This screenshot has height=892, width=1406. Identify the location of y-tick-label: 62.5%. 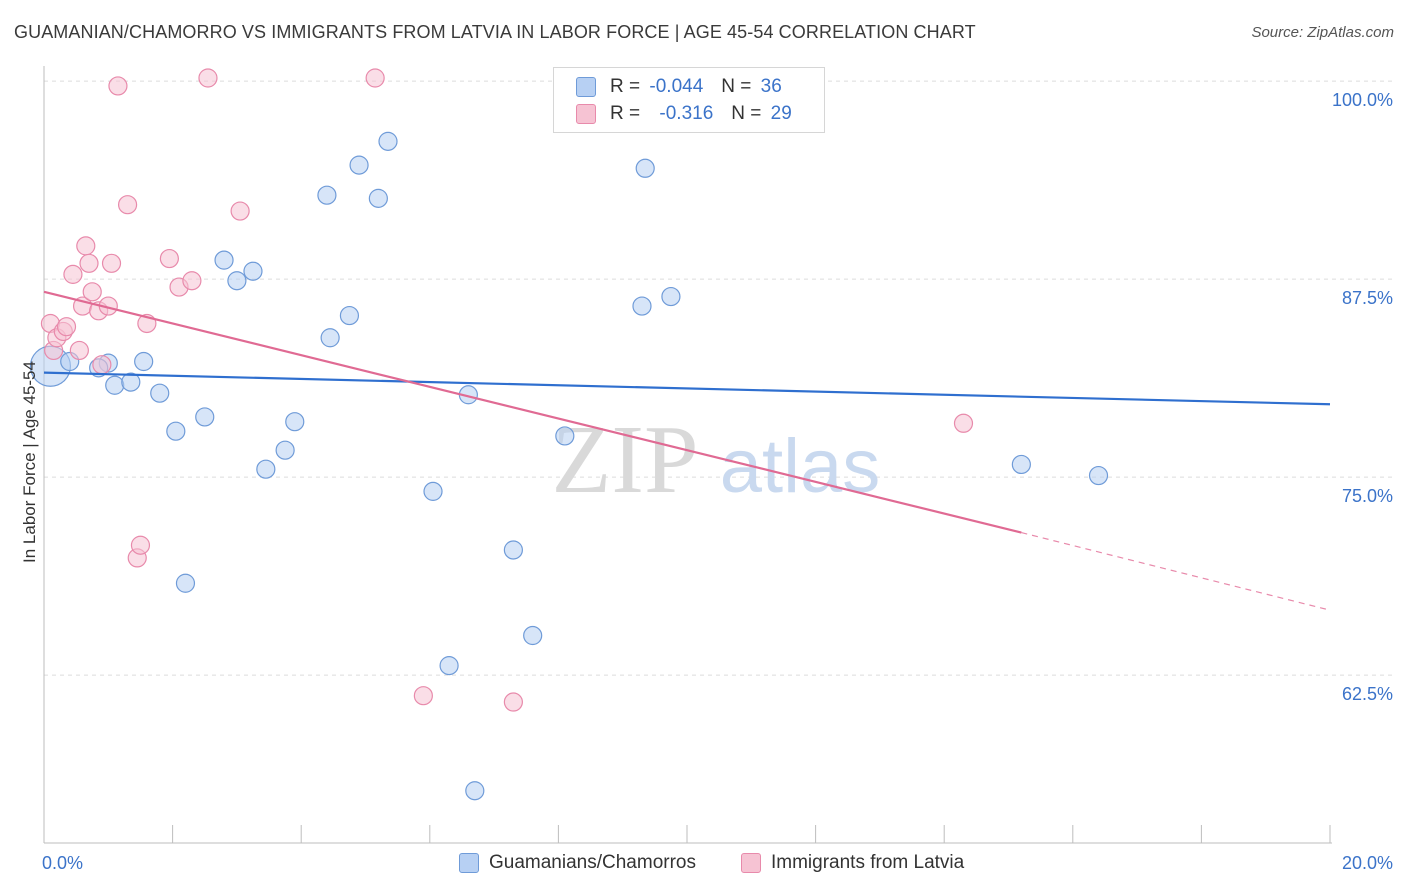
(1367, 694).